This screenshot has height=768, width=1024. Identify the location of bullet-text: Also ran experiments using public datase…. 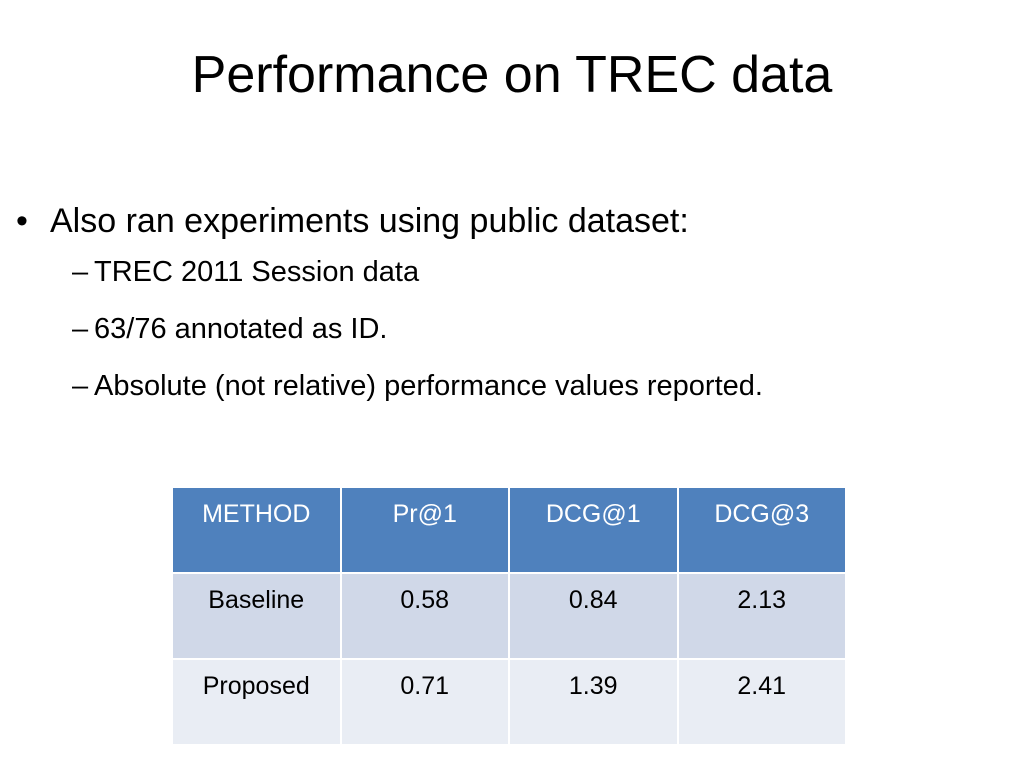
(369, 221).